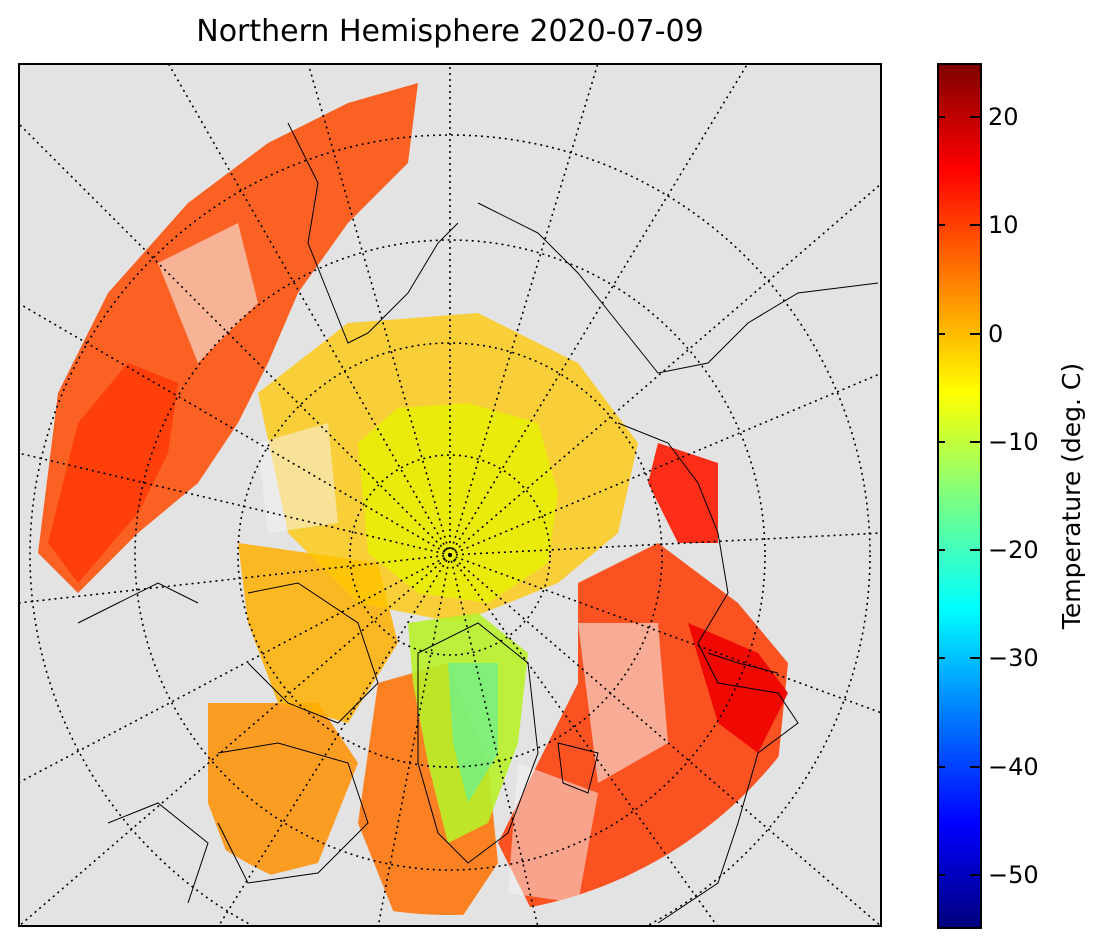 This screenshot has height=946, width=1108. I want to click on colorbar-tick-label: −40, so click(1013, 766).